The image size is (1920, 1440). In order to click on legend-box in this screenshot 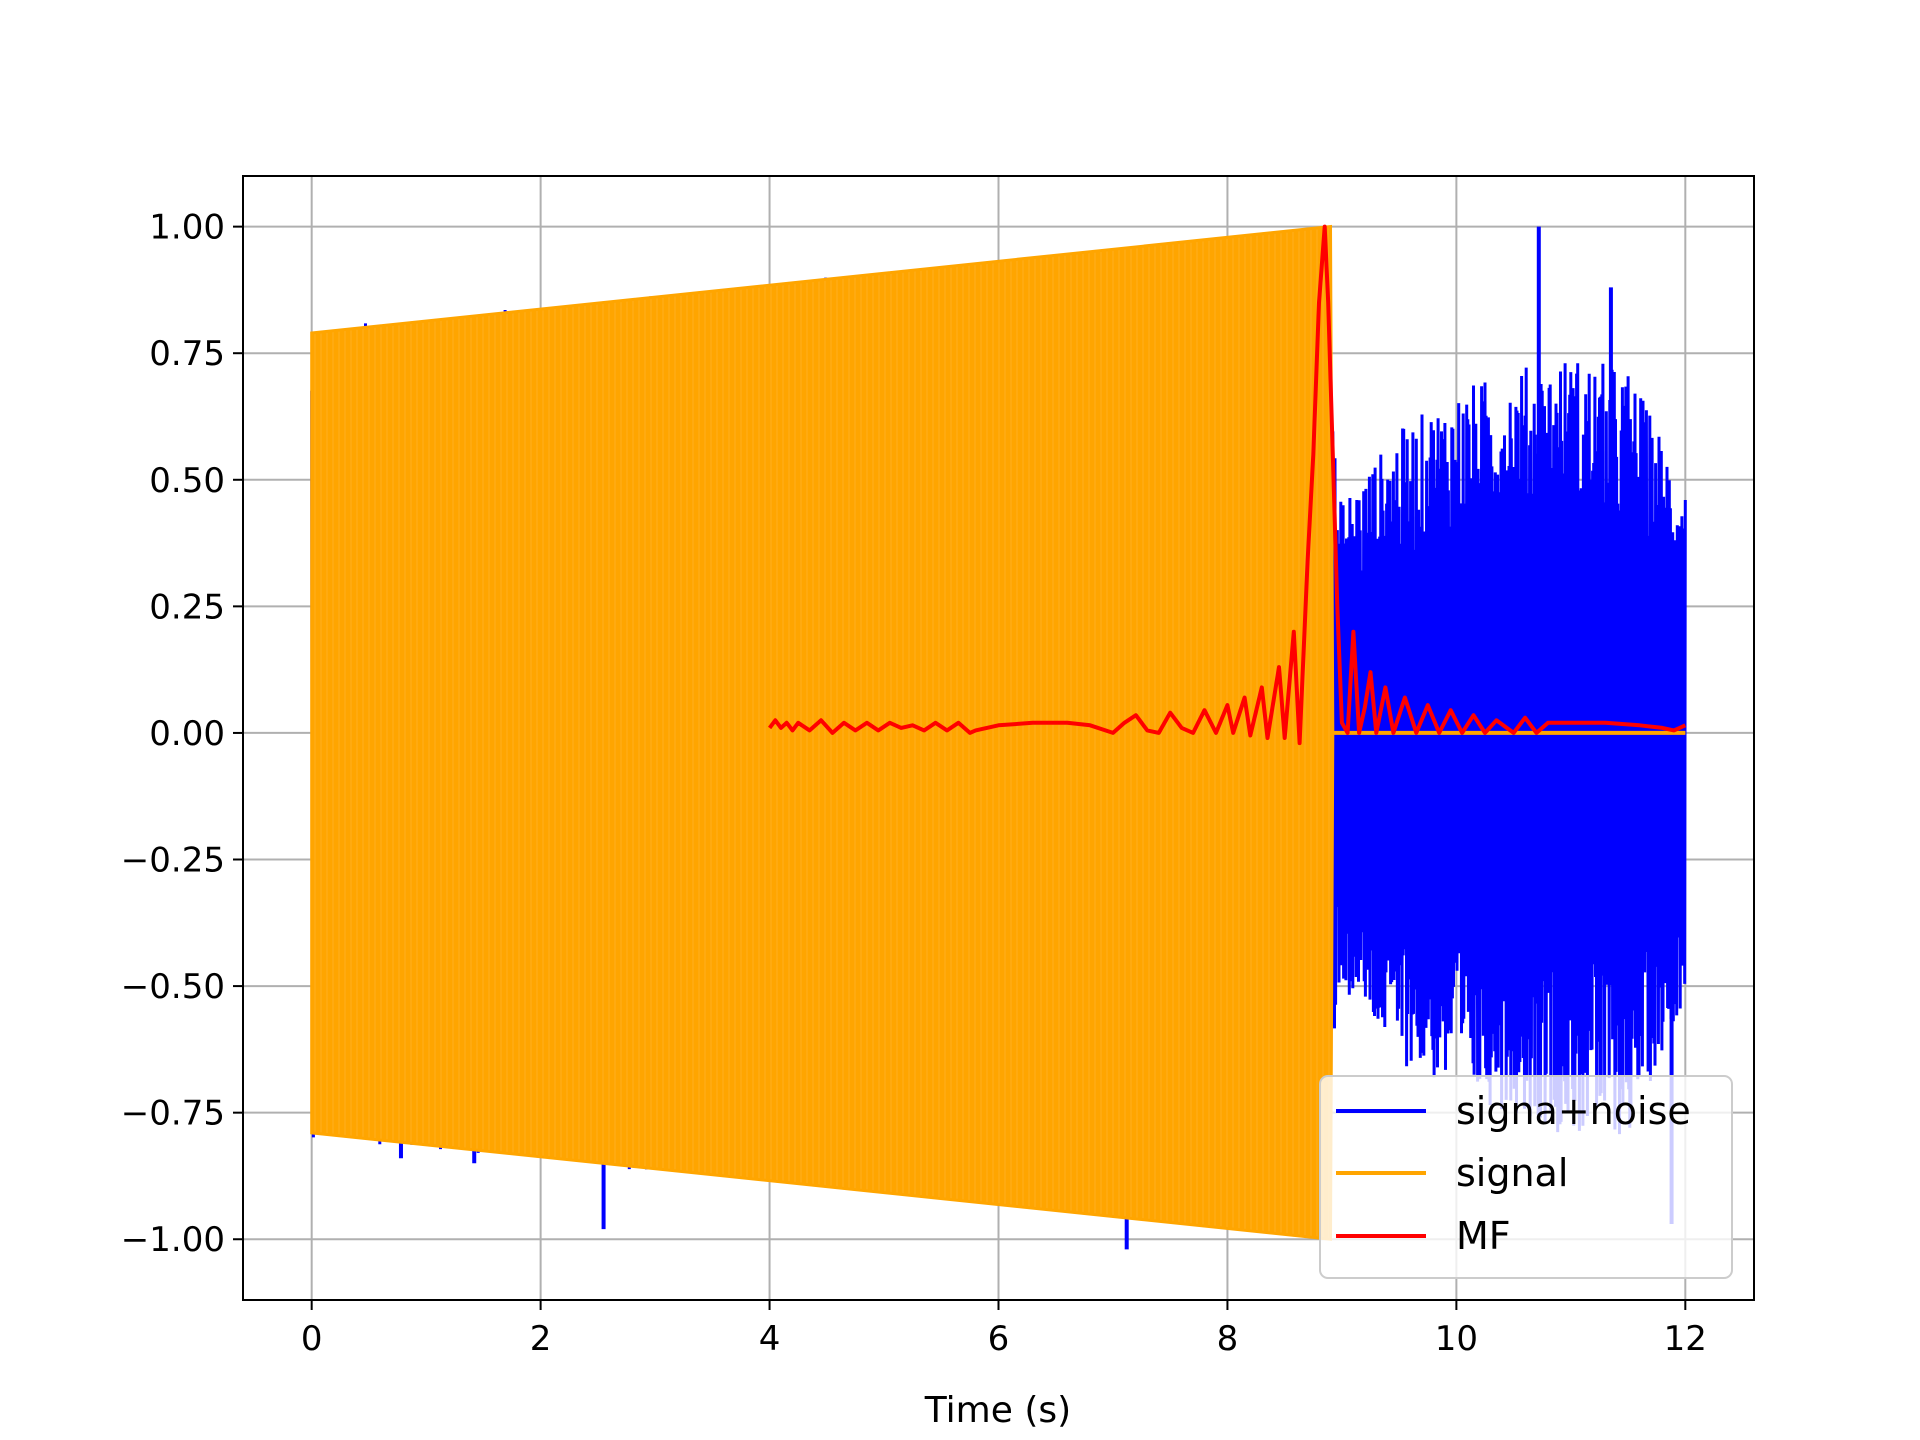, I will do `click(1526, 1177)`.